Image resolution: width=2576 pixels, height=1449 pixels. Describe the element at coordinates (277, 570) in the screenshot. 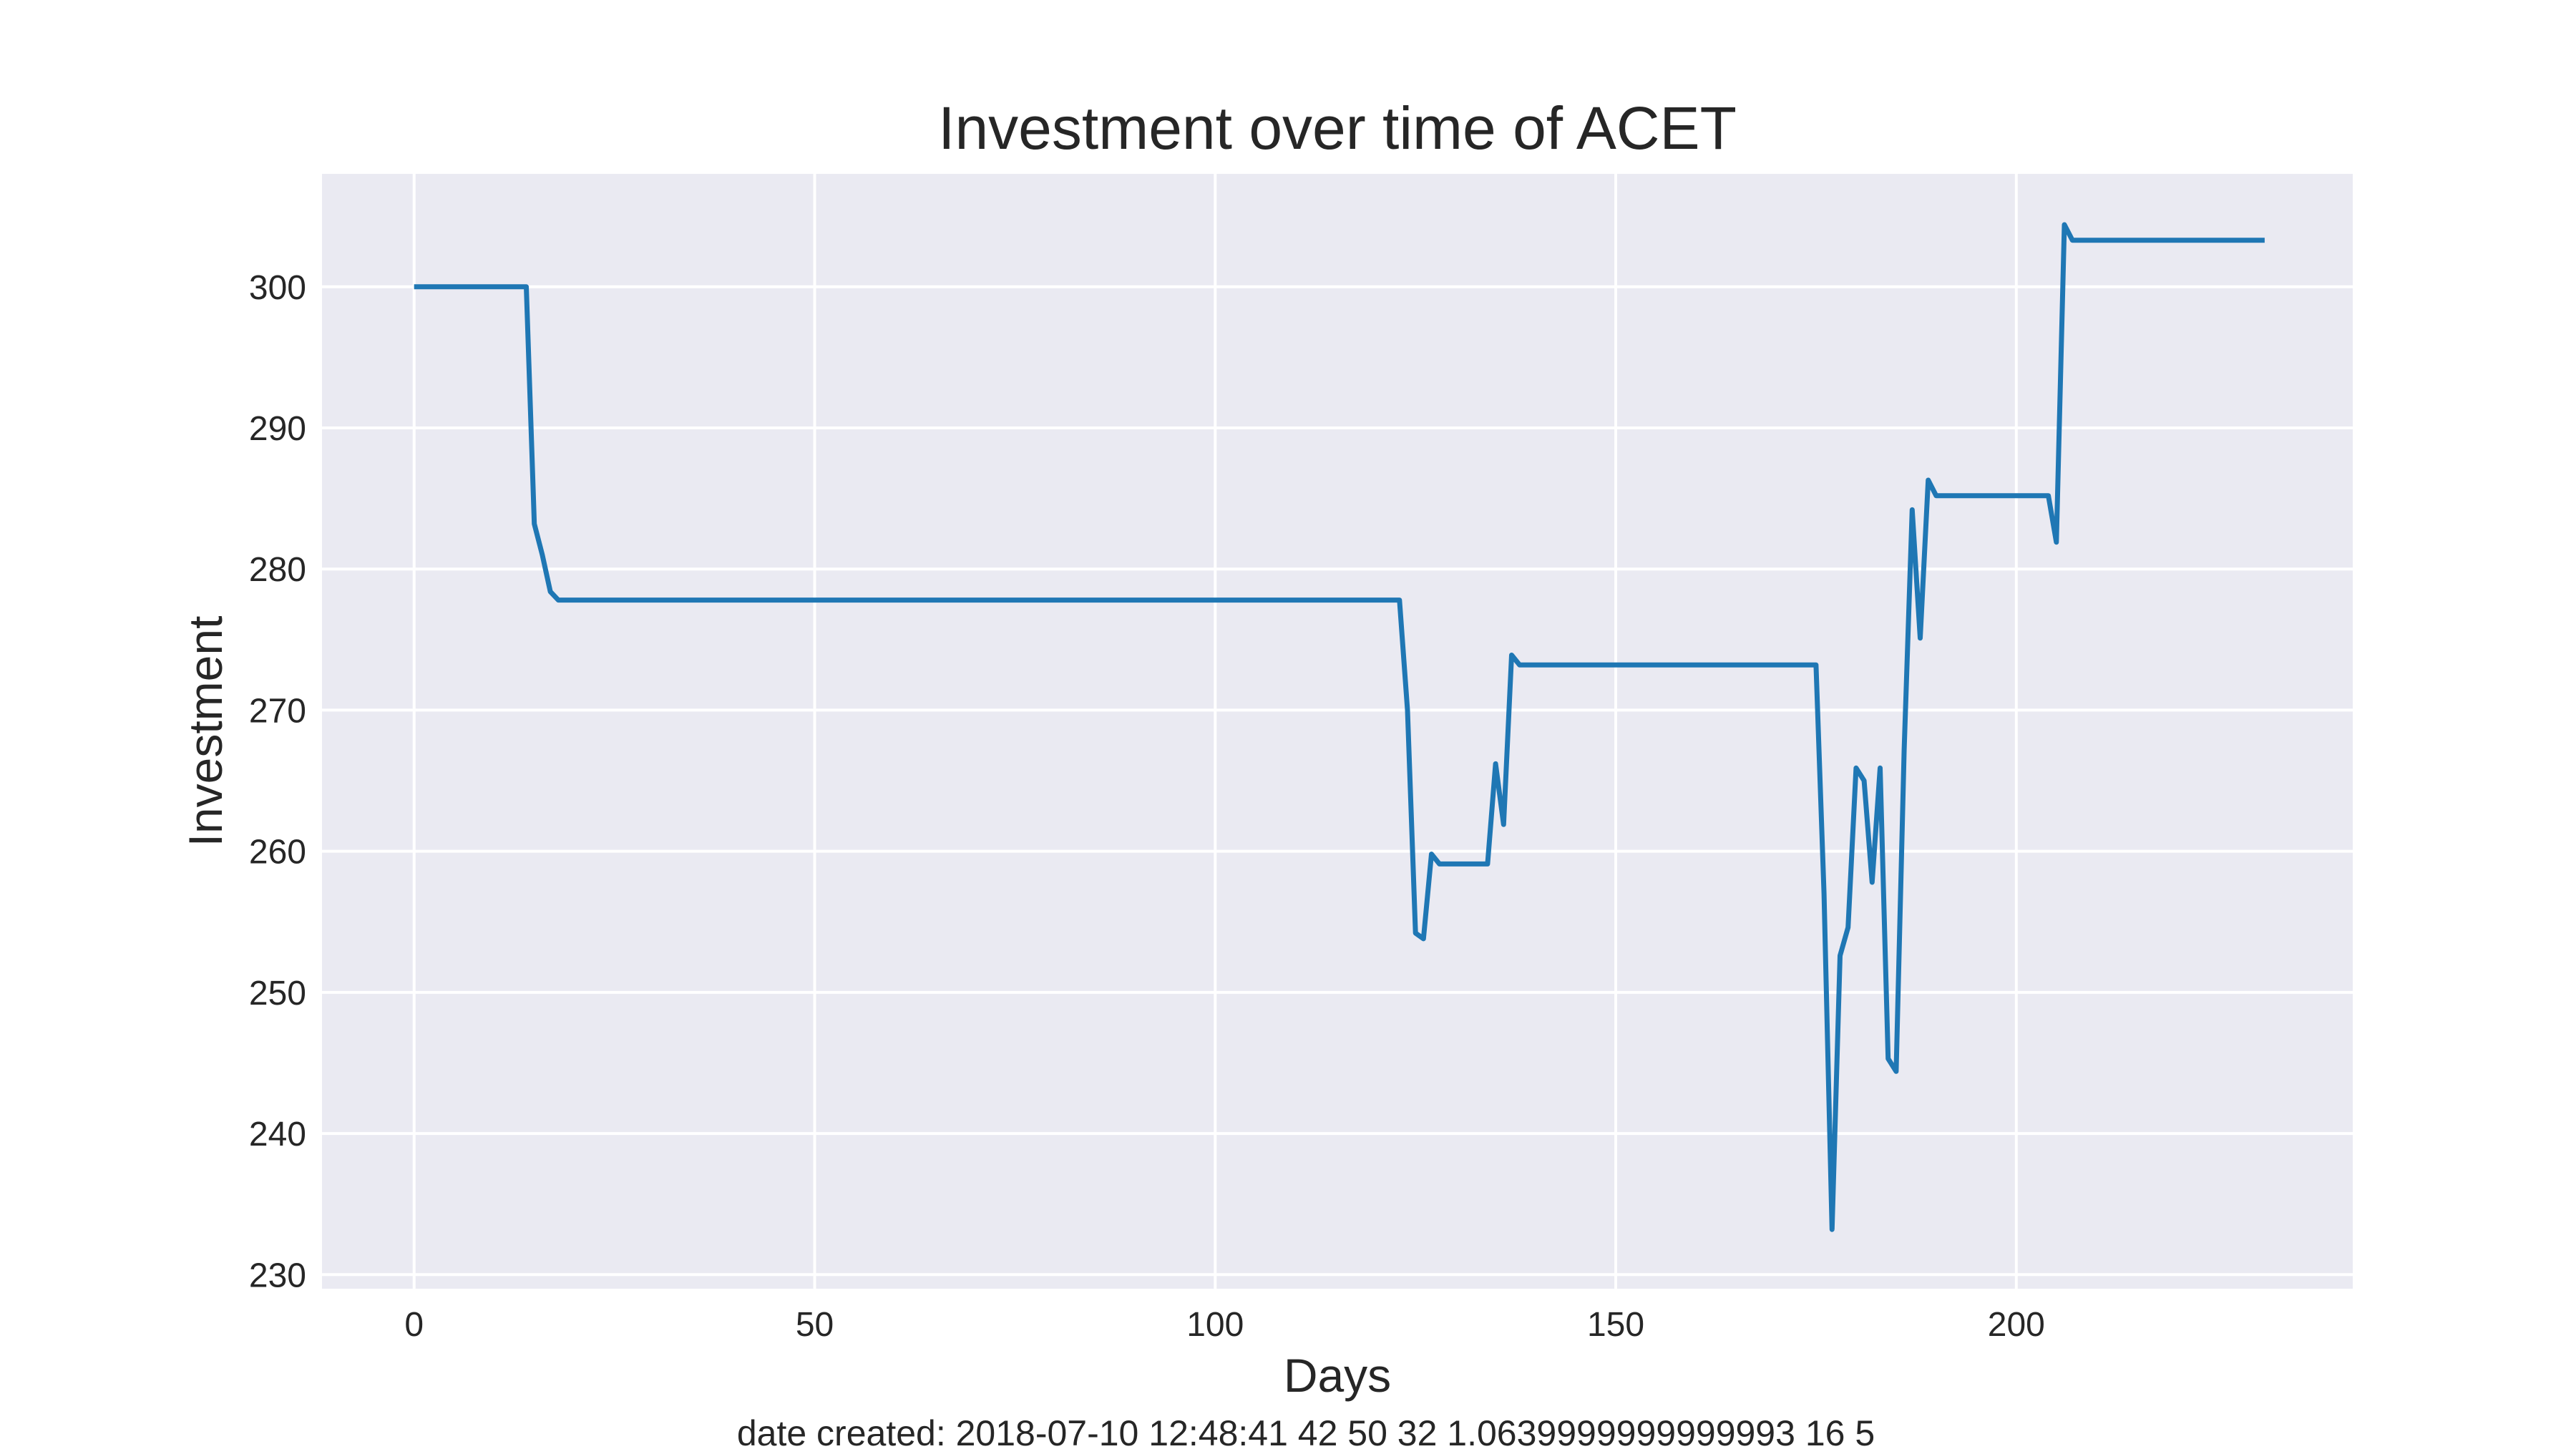

I see `y-tick-label: 280` at that location.